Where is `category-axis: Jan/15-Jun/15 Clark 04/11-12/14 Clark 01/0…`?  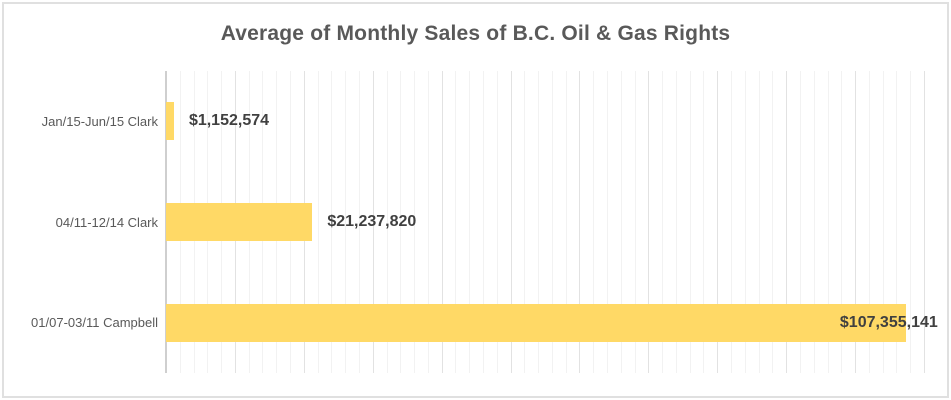
category-axis: Jan/15-Jun/15 Clark 04/11-12/14 Clark 01/0… is located at coordinates (79, 222).